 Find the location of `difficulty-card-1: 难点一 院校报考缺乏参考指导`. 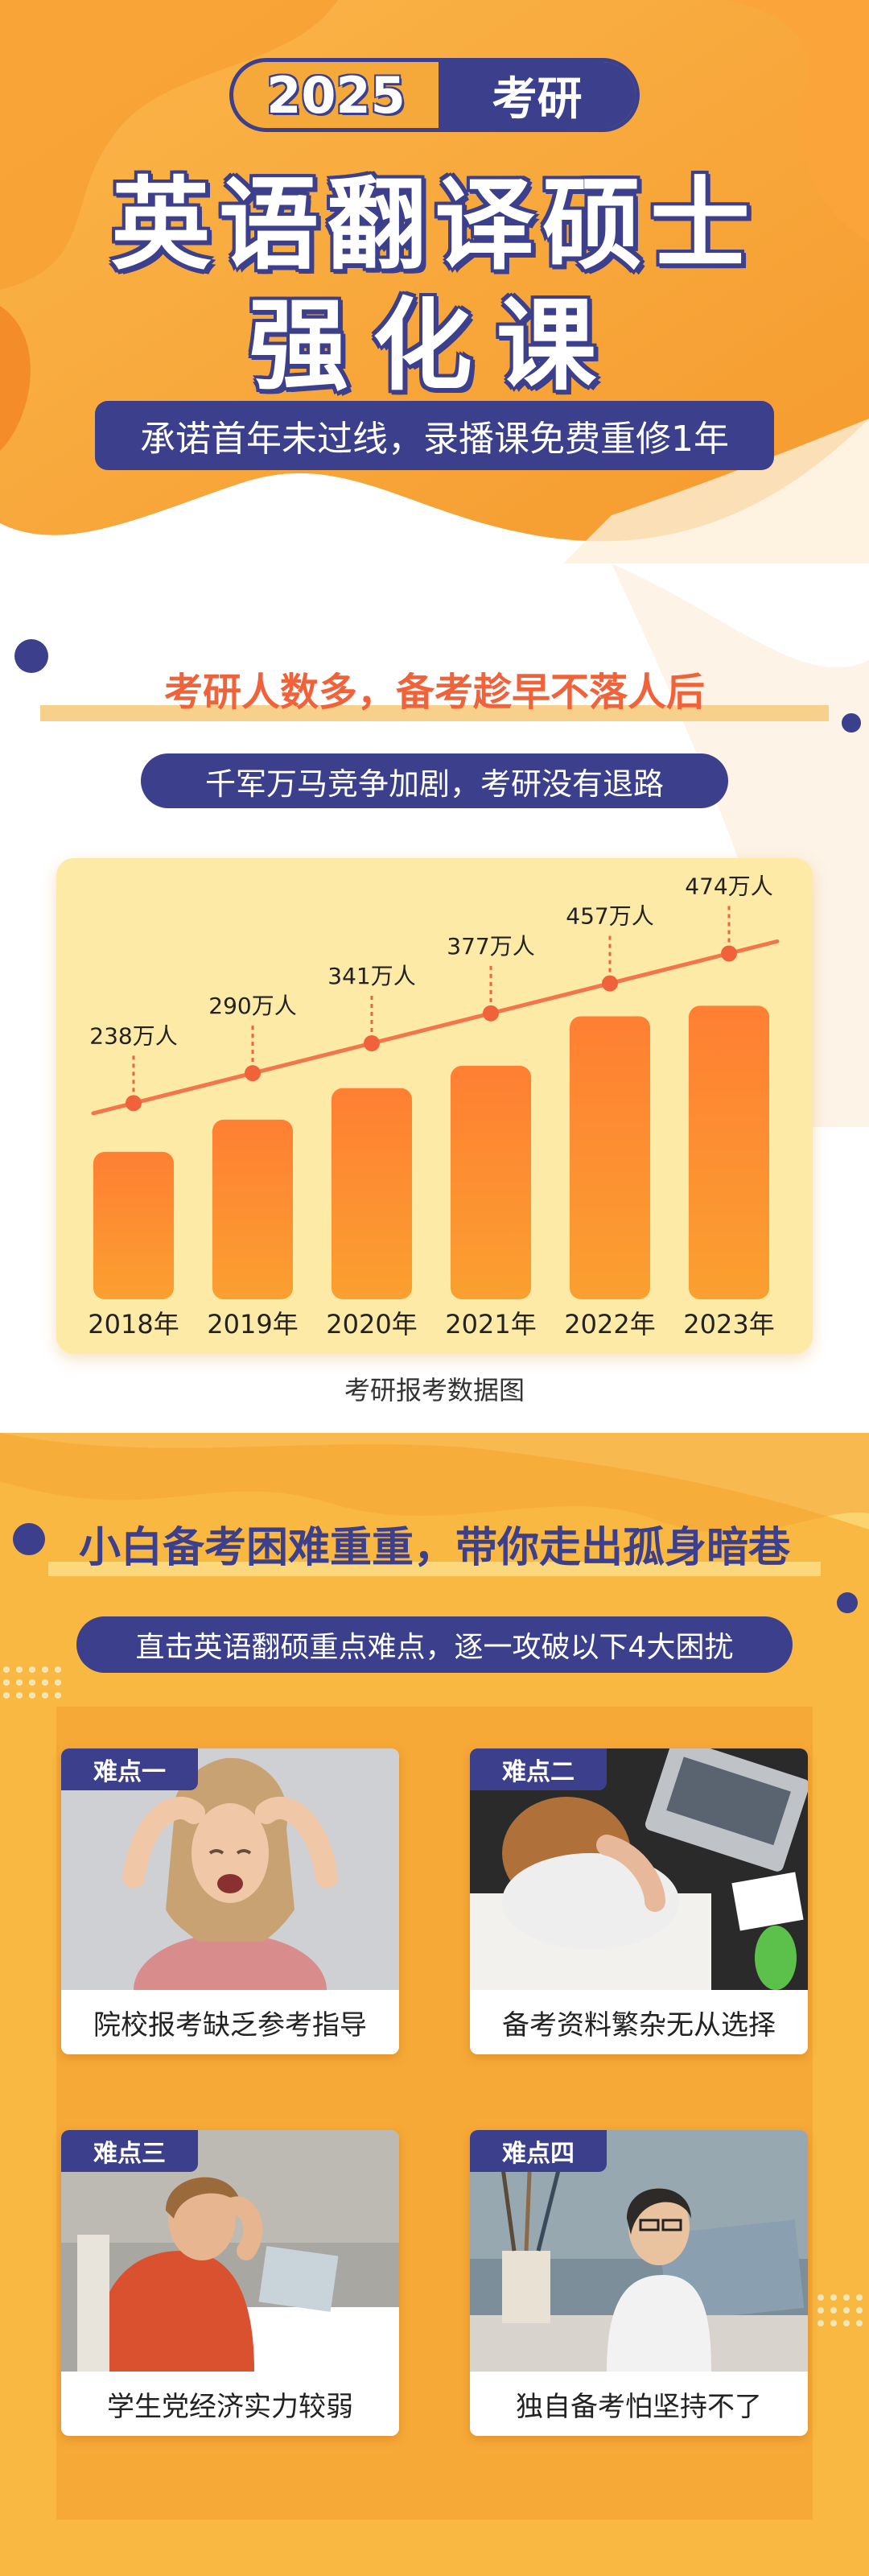

difficulty-card-1: 难点一 院校报考缺乏参考指导 is located at coordinates (230, 1901).